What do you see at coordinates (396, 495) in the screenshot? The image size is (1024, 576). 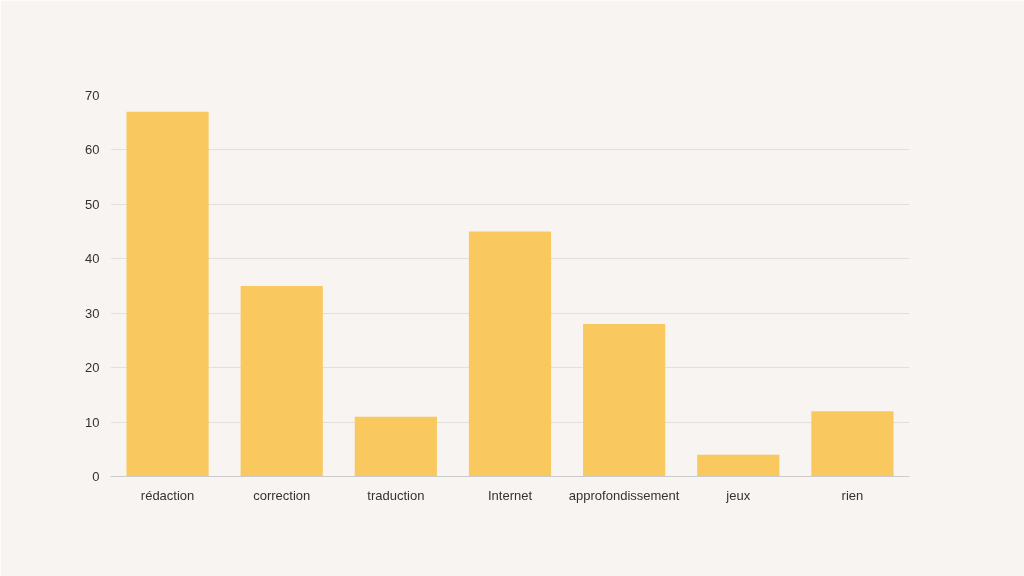 I see `x-tick-label: traduction` at bounding box center [396, 495].